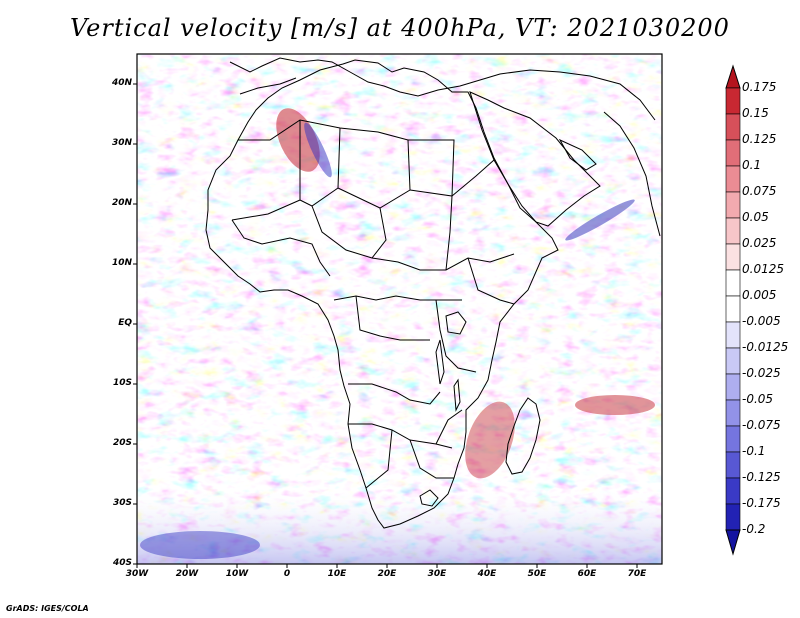 The width and height of the screenshot is (800, 618). Describe the element at coordinates (387, 574) in the screenshot. I see `x-axis-label: 20E` at that location.